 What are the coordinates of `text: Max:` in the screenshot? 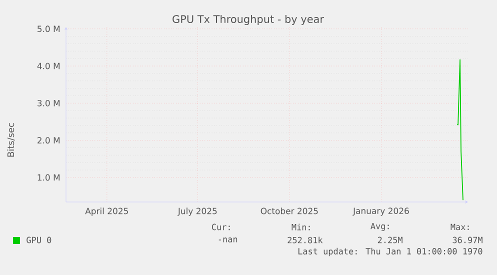 It's located at (459, 227).